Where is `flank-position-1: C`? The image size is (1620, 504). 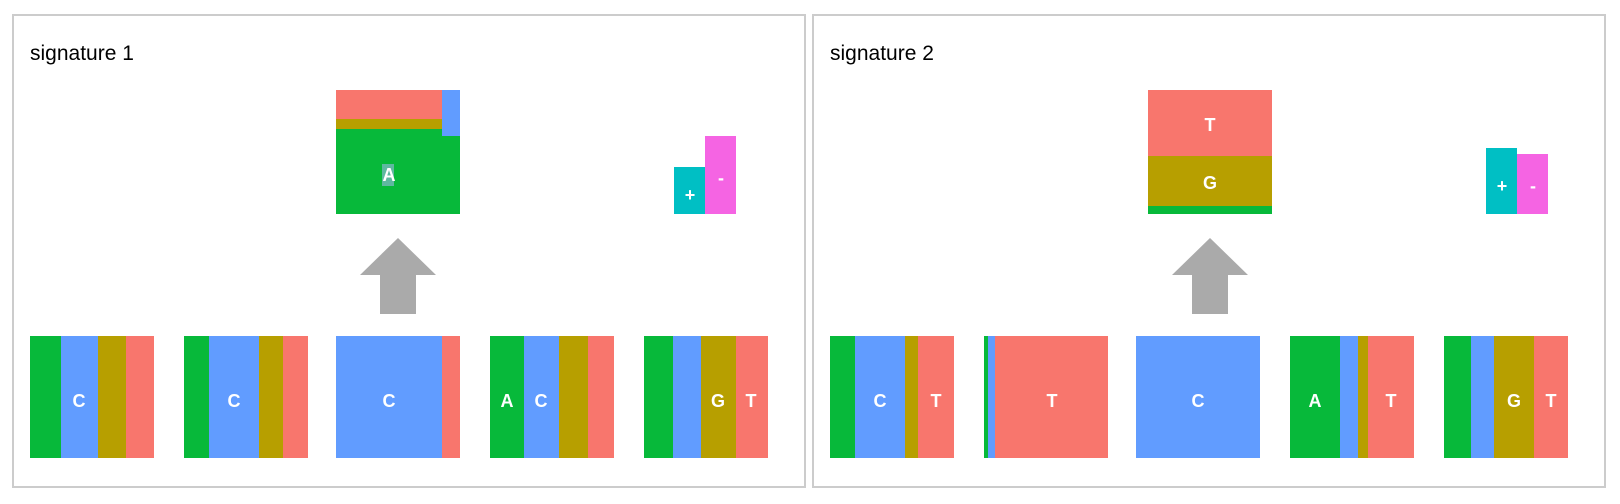 flank-position-1: C is located at coordinates (92, 397).